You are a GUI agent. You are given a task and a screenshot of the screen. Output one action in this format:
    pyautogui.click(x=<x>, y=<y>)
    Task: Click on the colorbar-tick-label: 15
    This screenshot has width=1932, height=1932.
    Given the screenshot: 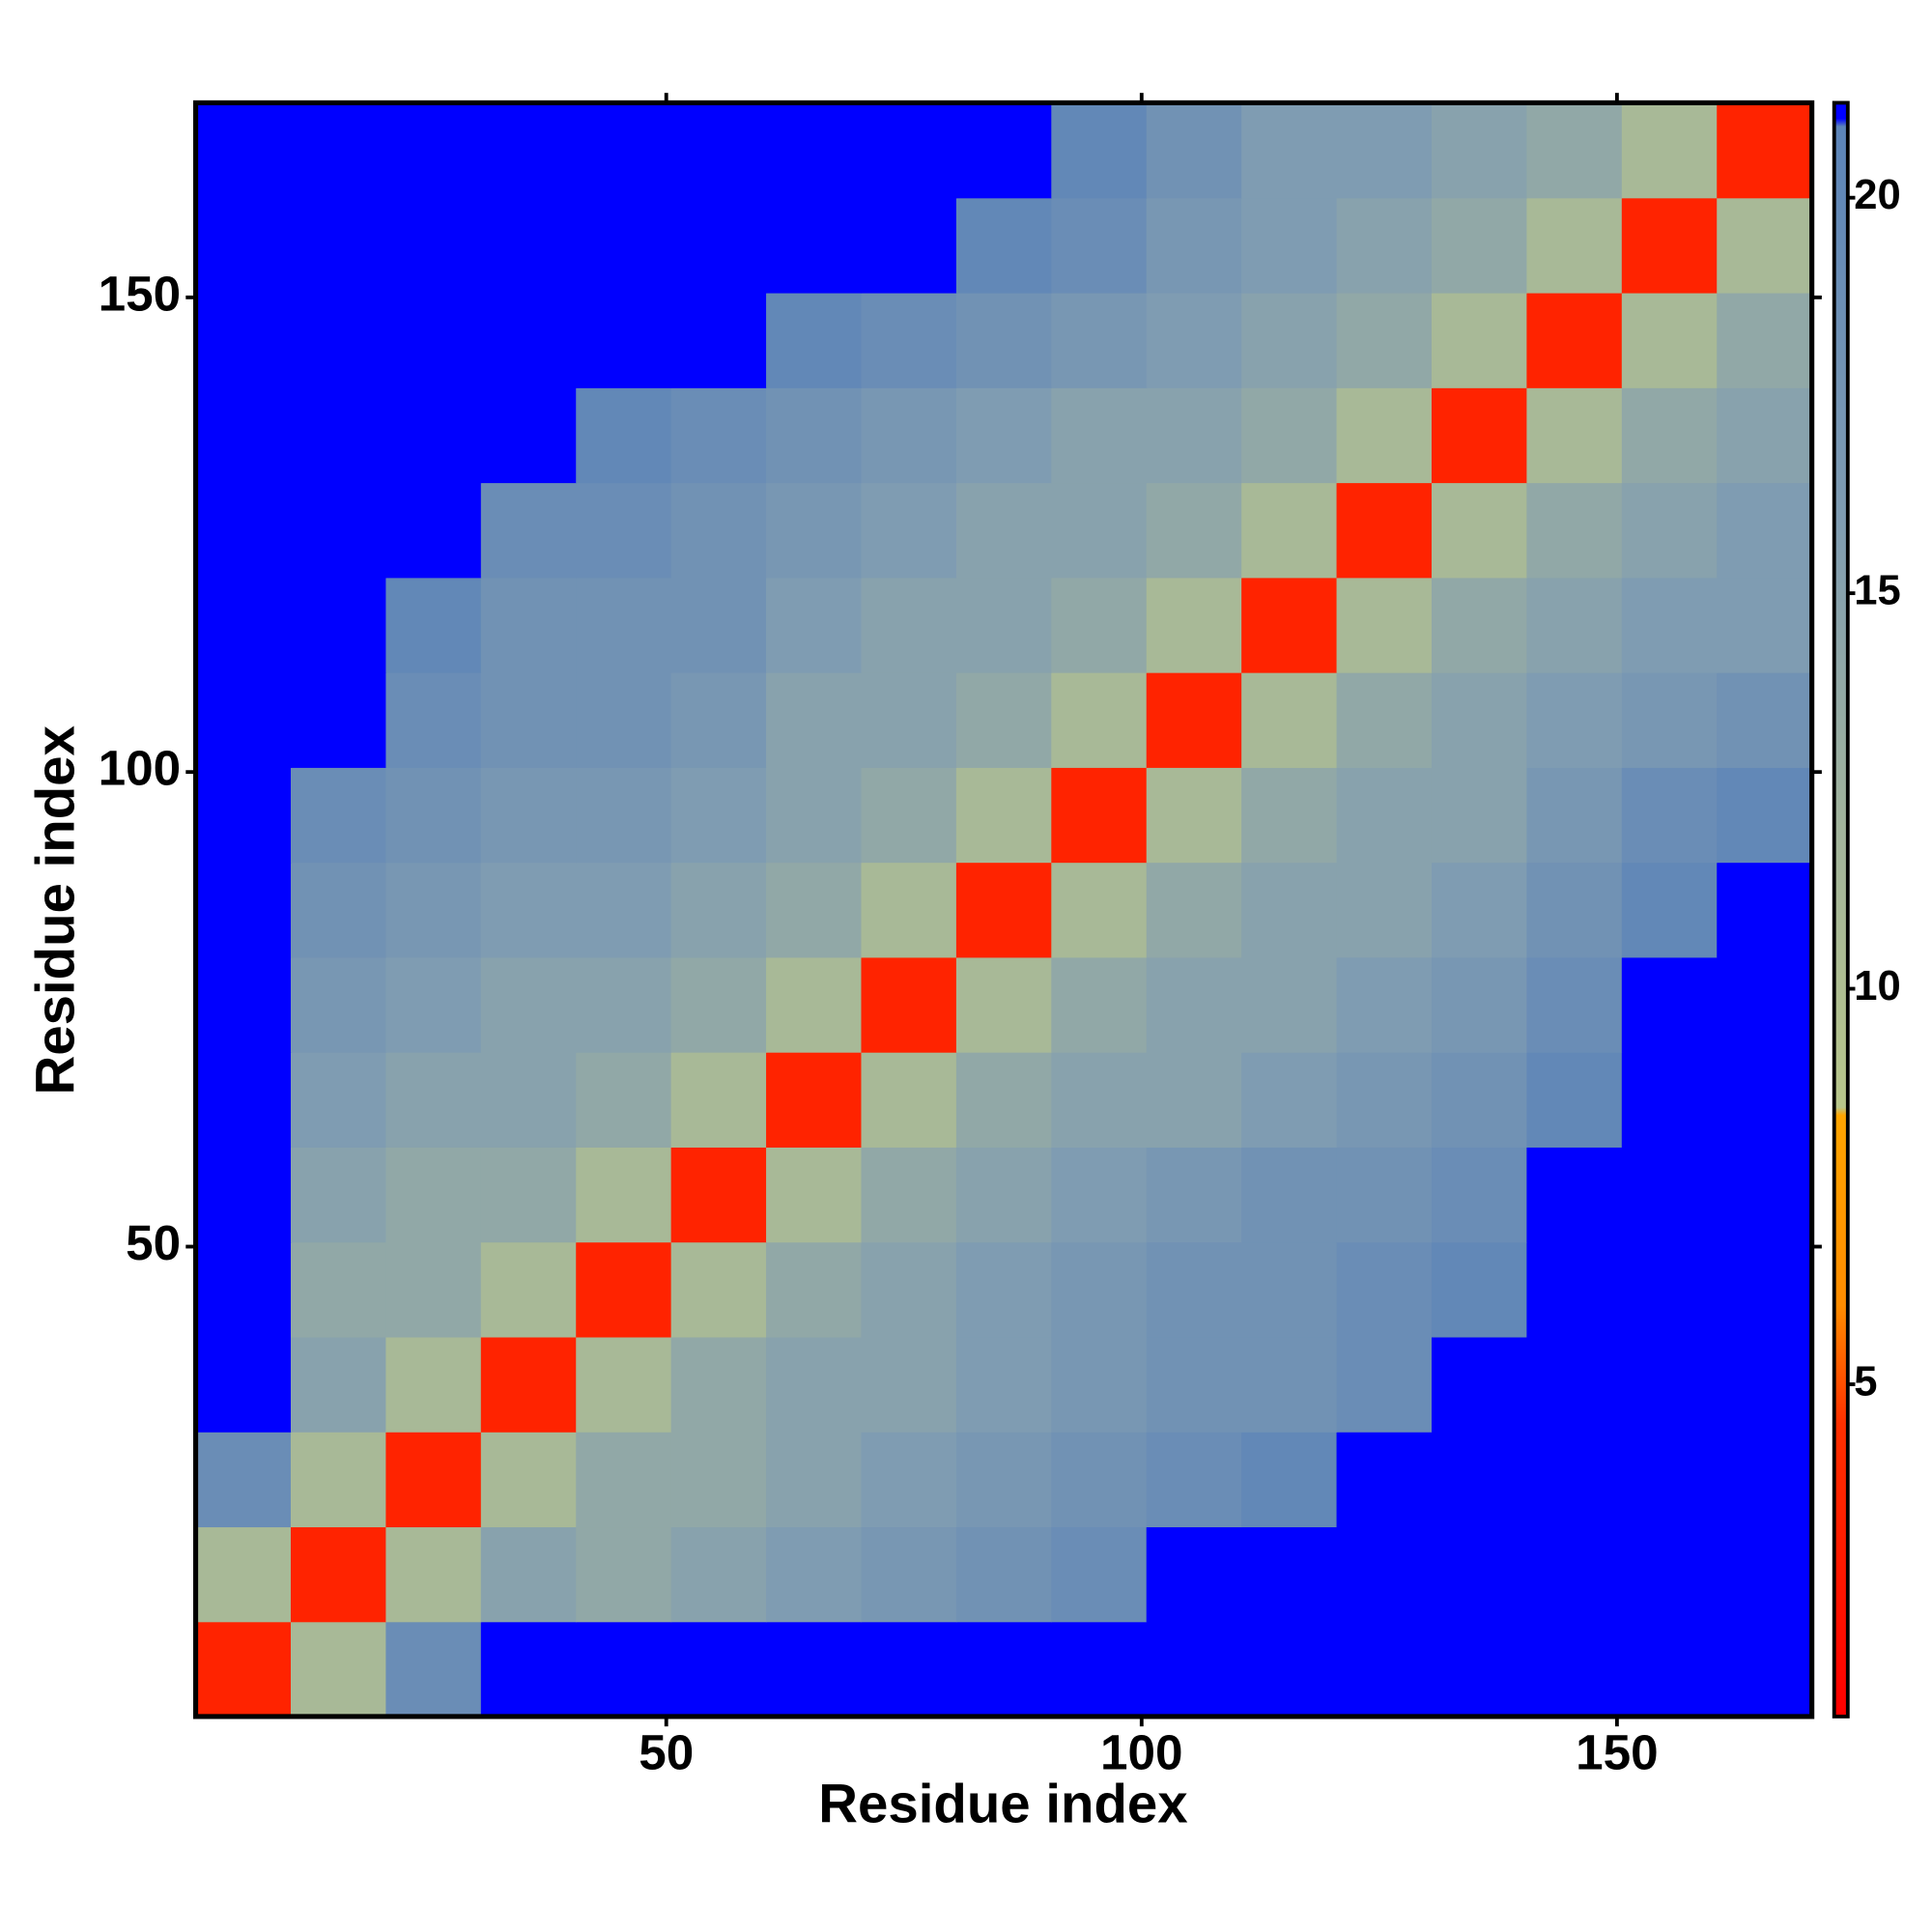 What is the action you would take?
    pyautogui.click(x=1877, y=591)
    